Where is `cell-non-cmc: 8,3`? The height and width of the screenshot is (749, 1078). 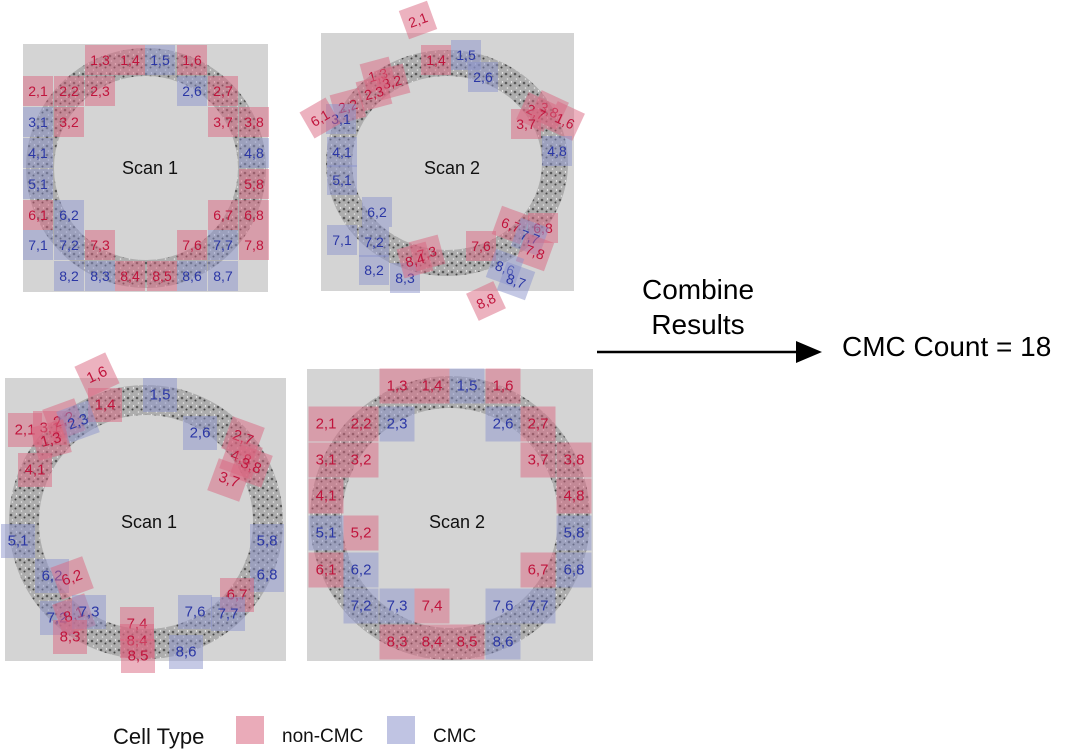
cell-non-cmc: 8,3 is located at coordinates (70, 637).